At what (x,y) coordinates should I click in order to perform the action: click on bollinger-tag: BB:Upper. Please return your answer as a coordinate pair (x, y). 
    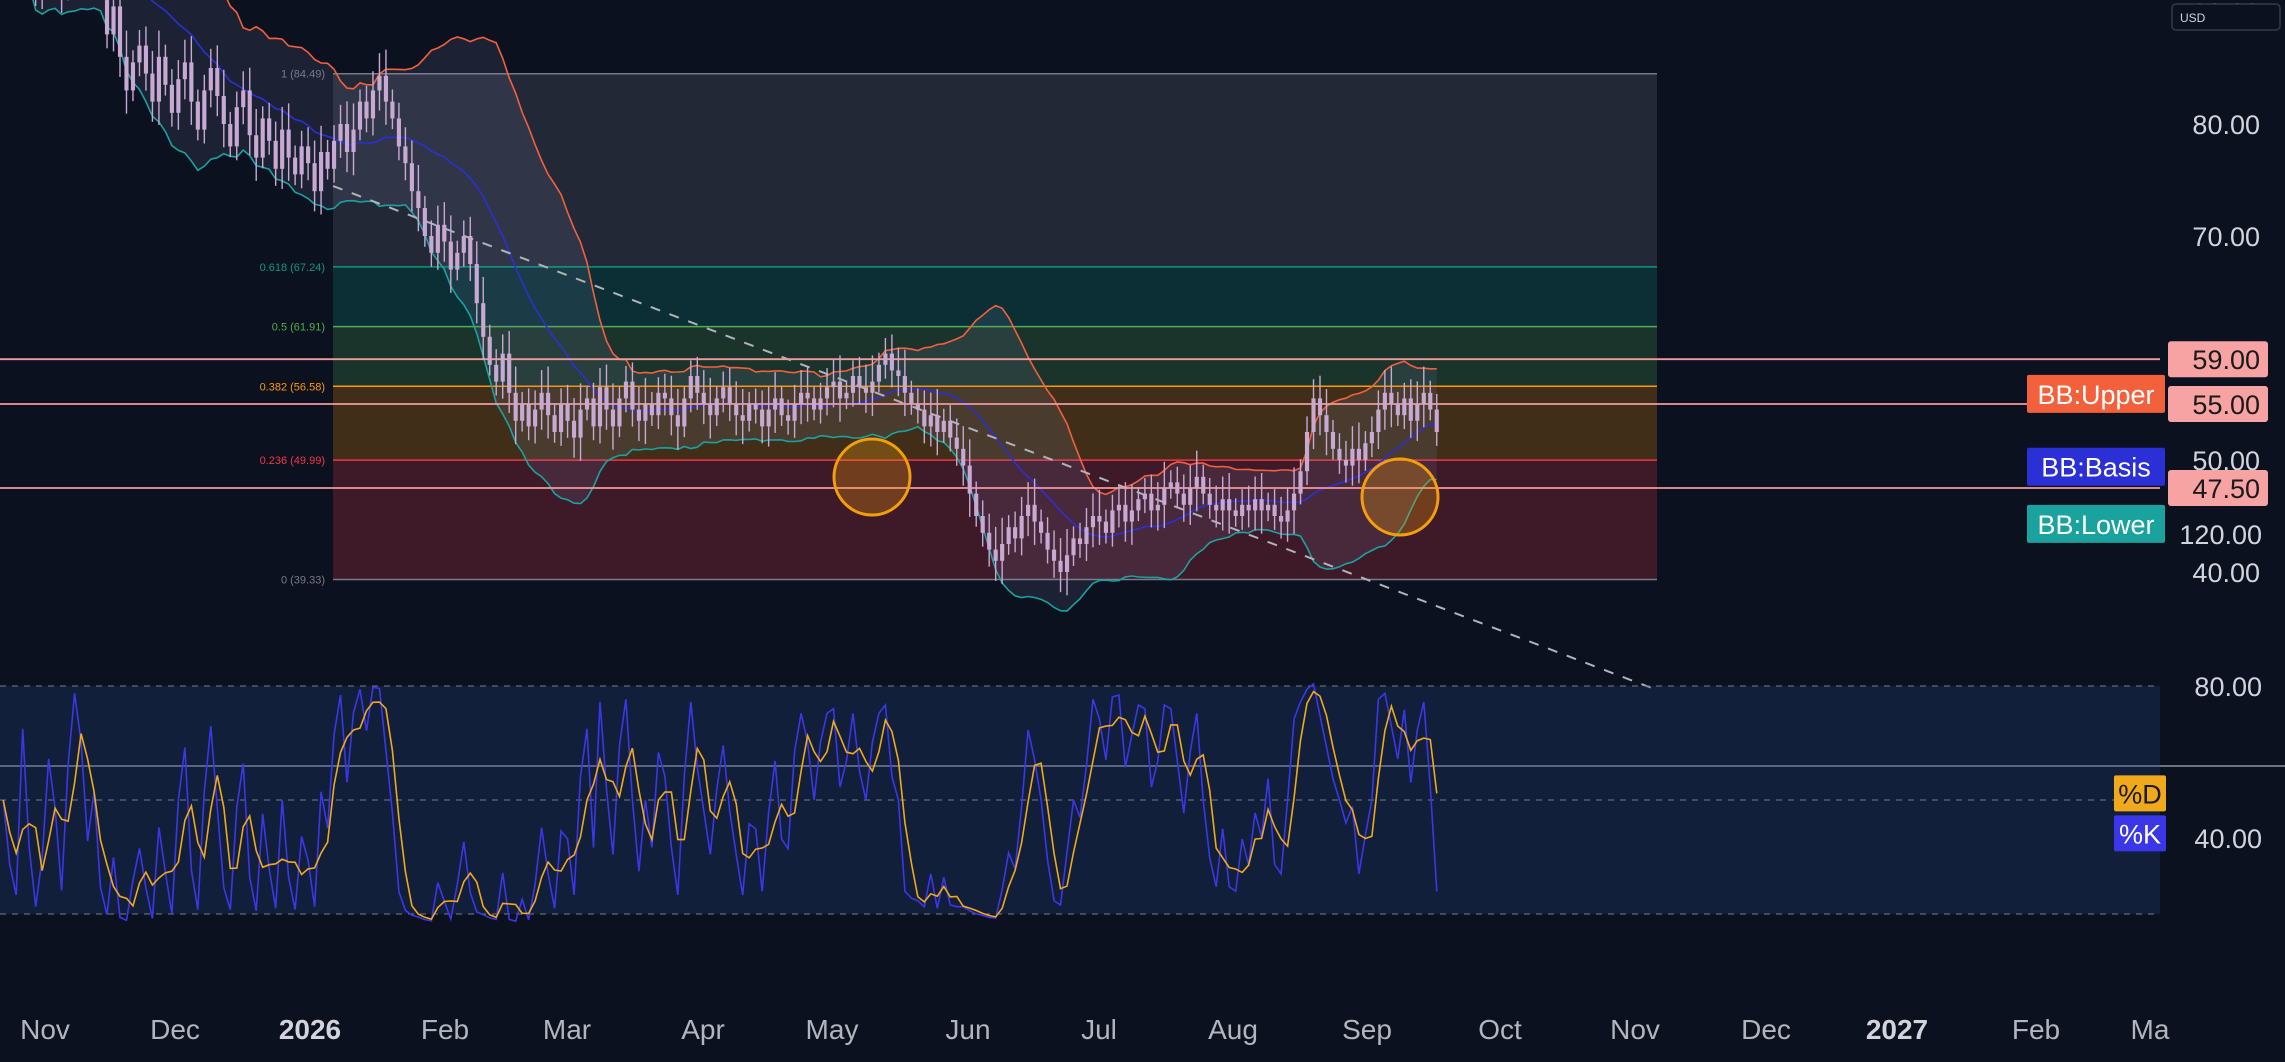
    Looking at the image, I should click on (2096, 393).